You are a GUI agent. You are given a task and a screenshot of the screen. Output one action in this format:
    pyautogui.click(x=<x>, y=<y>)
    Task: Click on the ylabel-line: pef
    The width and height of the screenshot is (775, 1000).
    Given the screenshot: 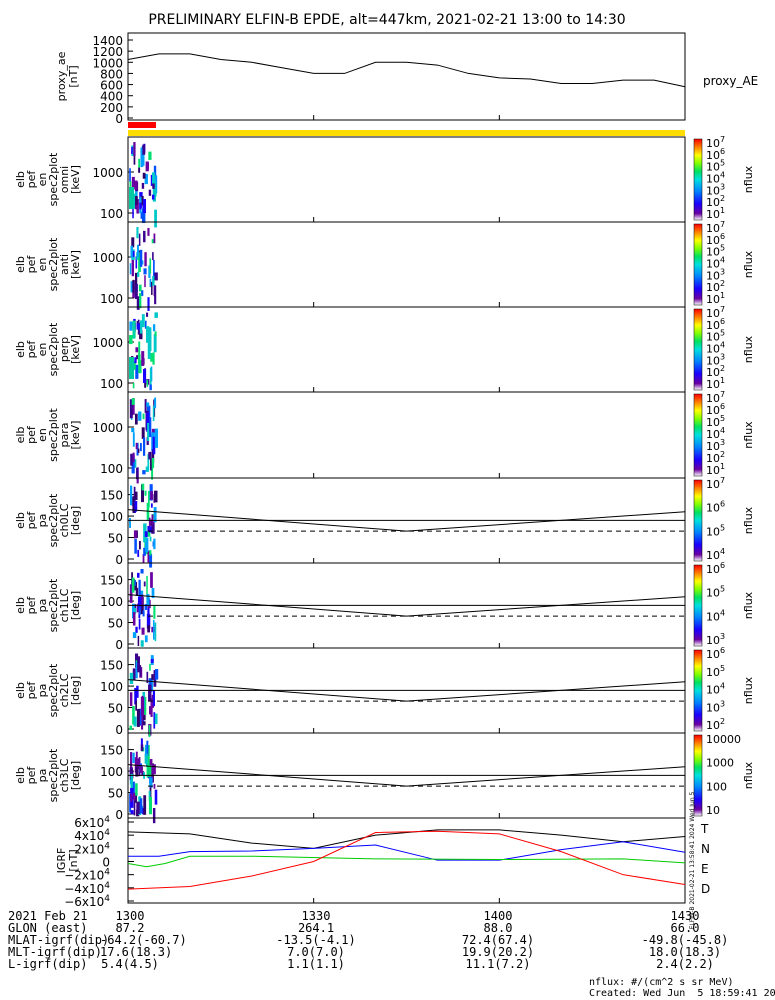 What is the action you would take?
    pyautogui.click(x=31, y=605)
    